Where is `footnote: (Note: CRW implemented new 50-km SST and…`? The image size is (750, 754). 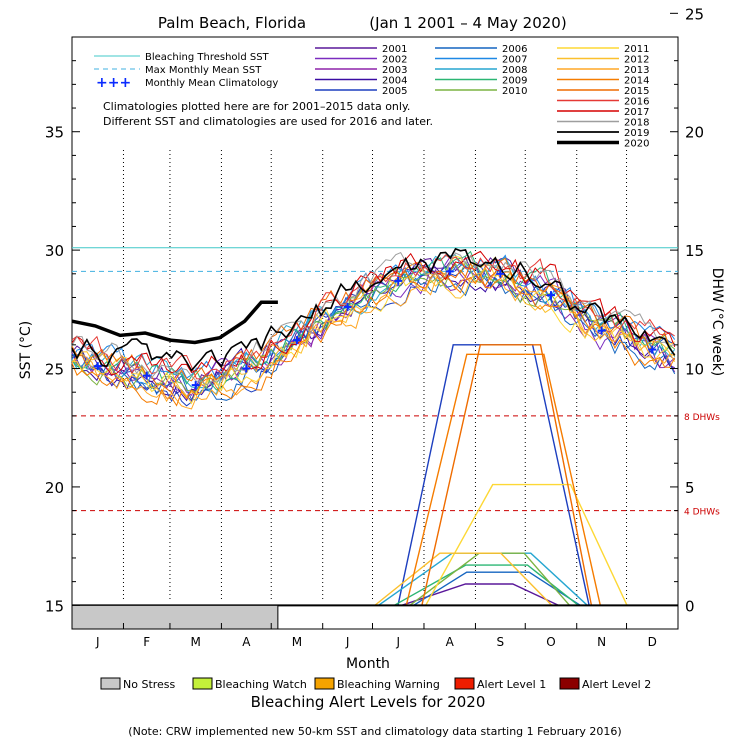
footnote: (Note: CRW implemented new 50-km SST and… is located at coordinates (374, 731).